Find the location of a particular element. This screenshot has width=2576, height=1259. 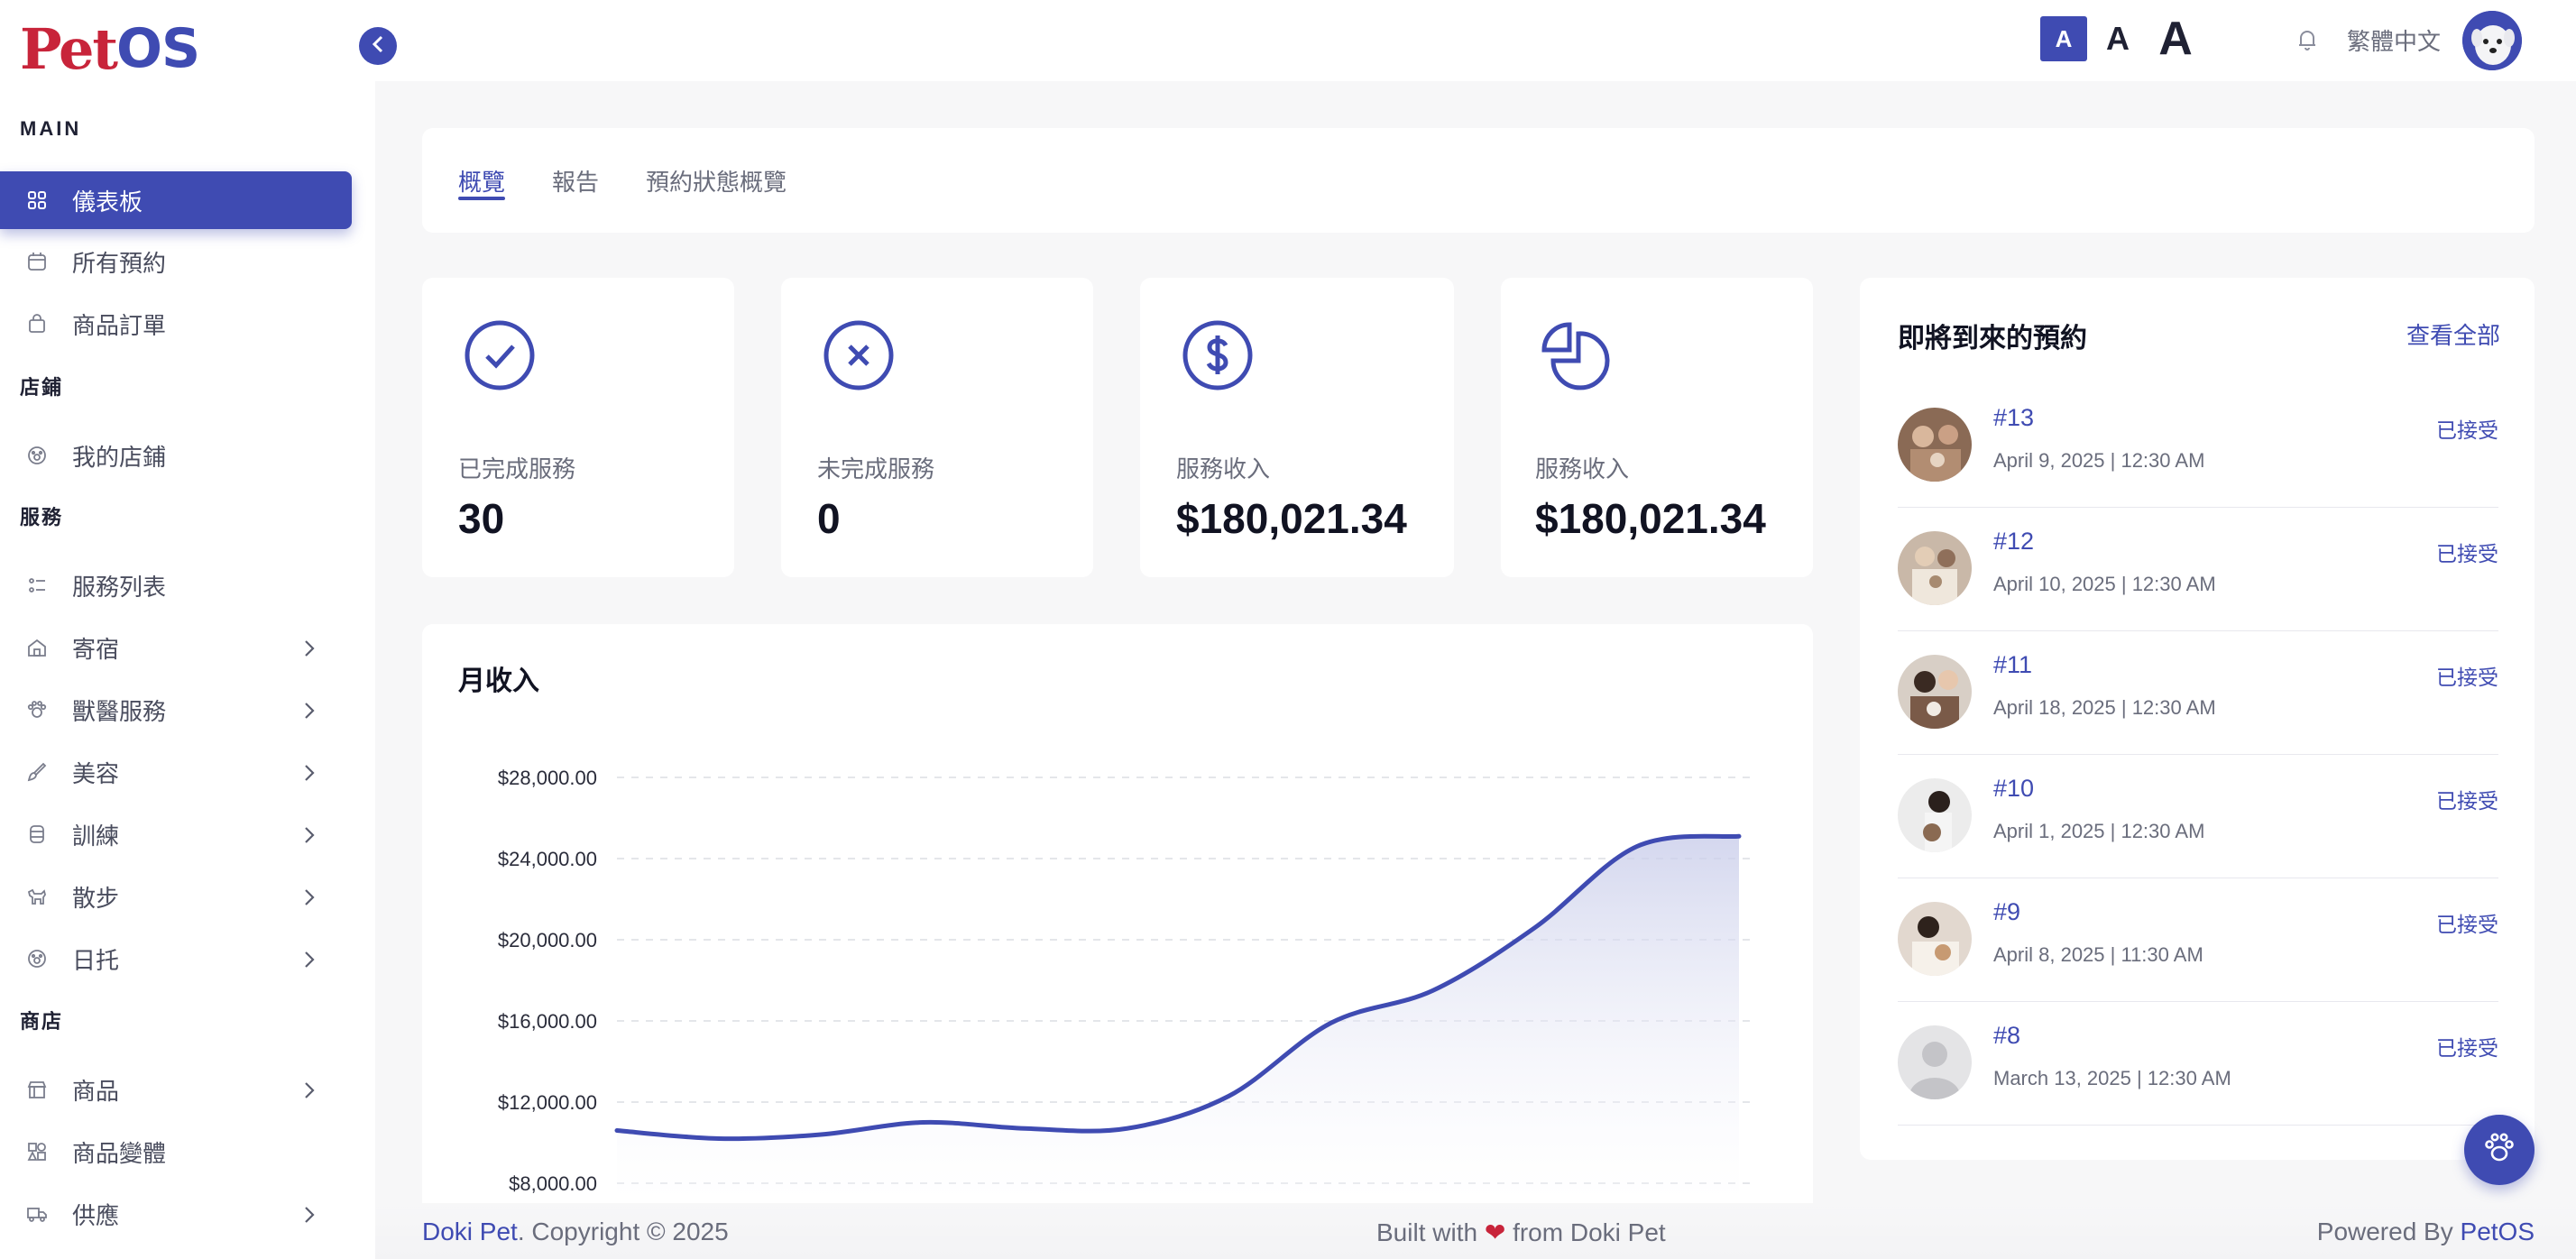

check-circle-icon is located at coordinates (500, 355).